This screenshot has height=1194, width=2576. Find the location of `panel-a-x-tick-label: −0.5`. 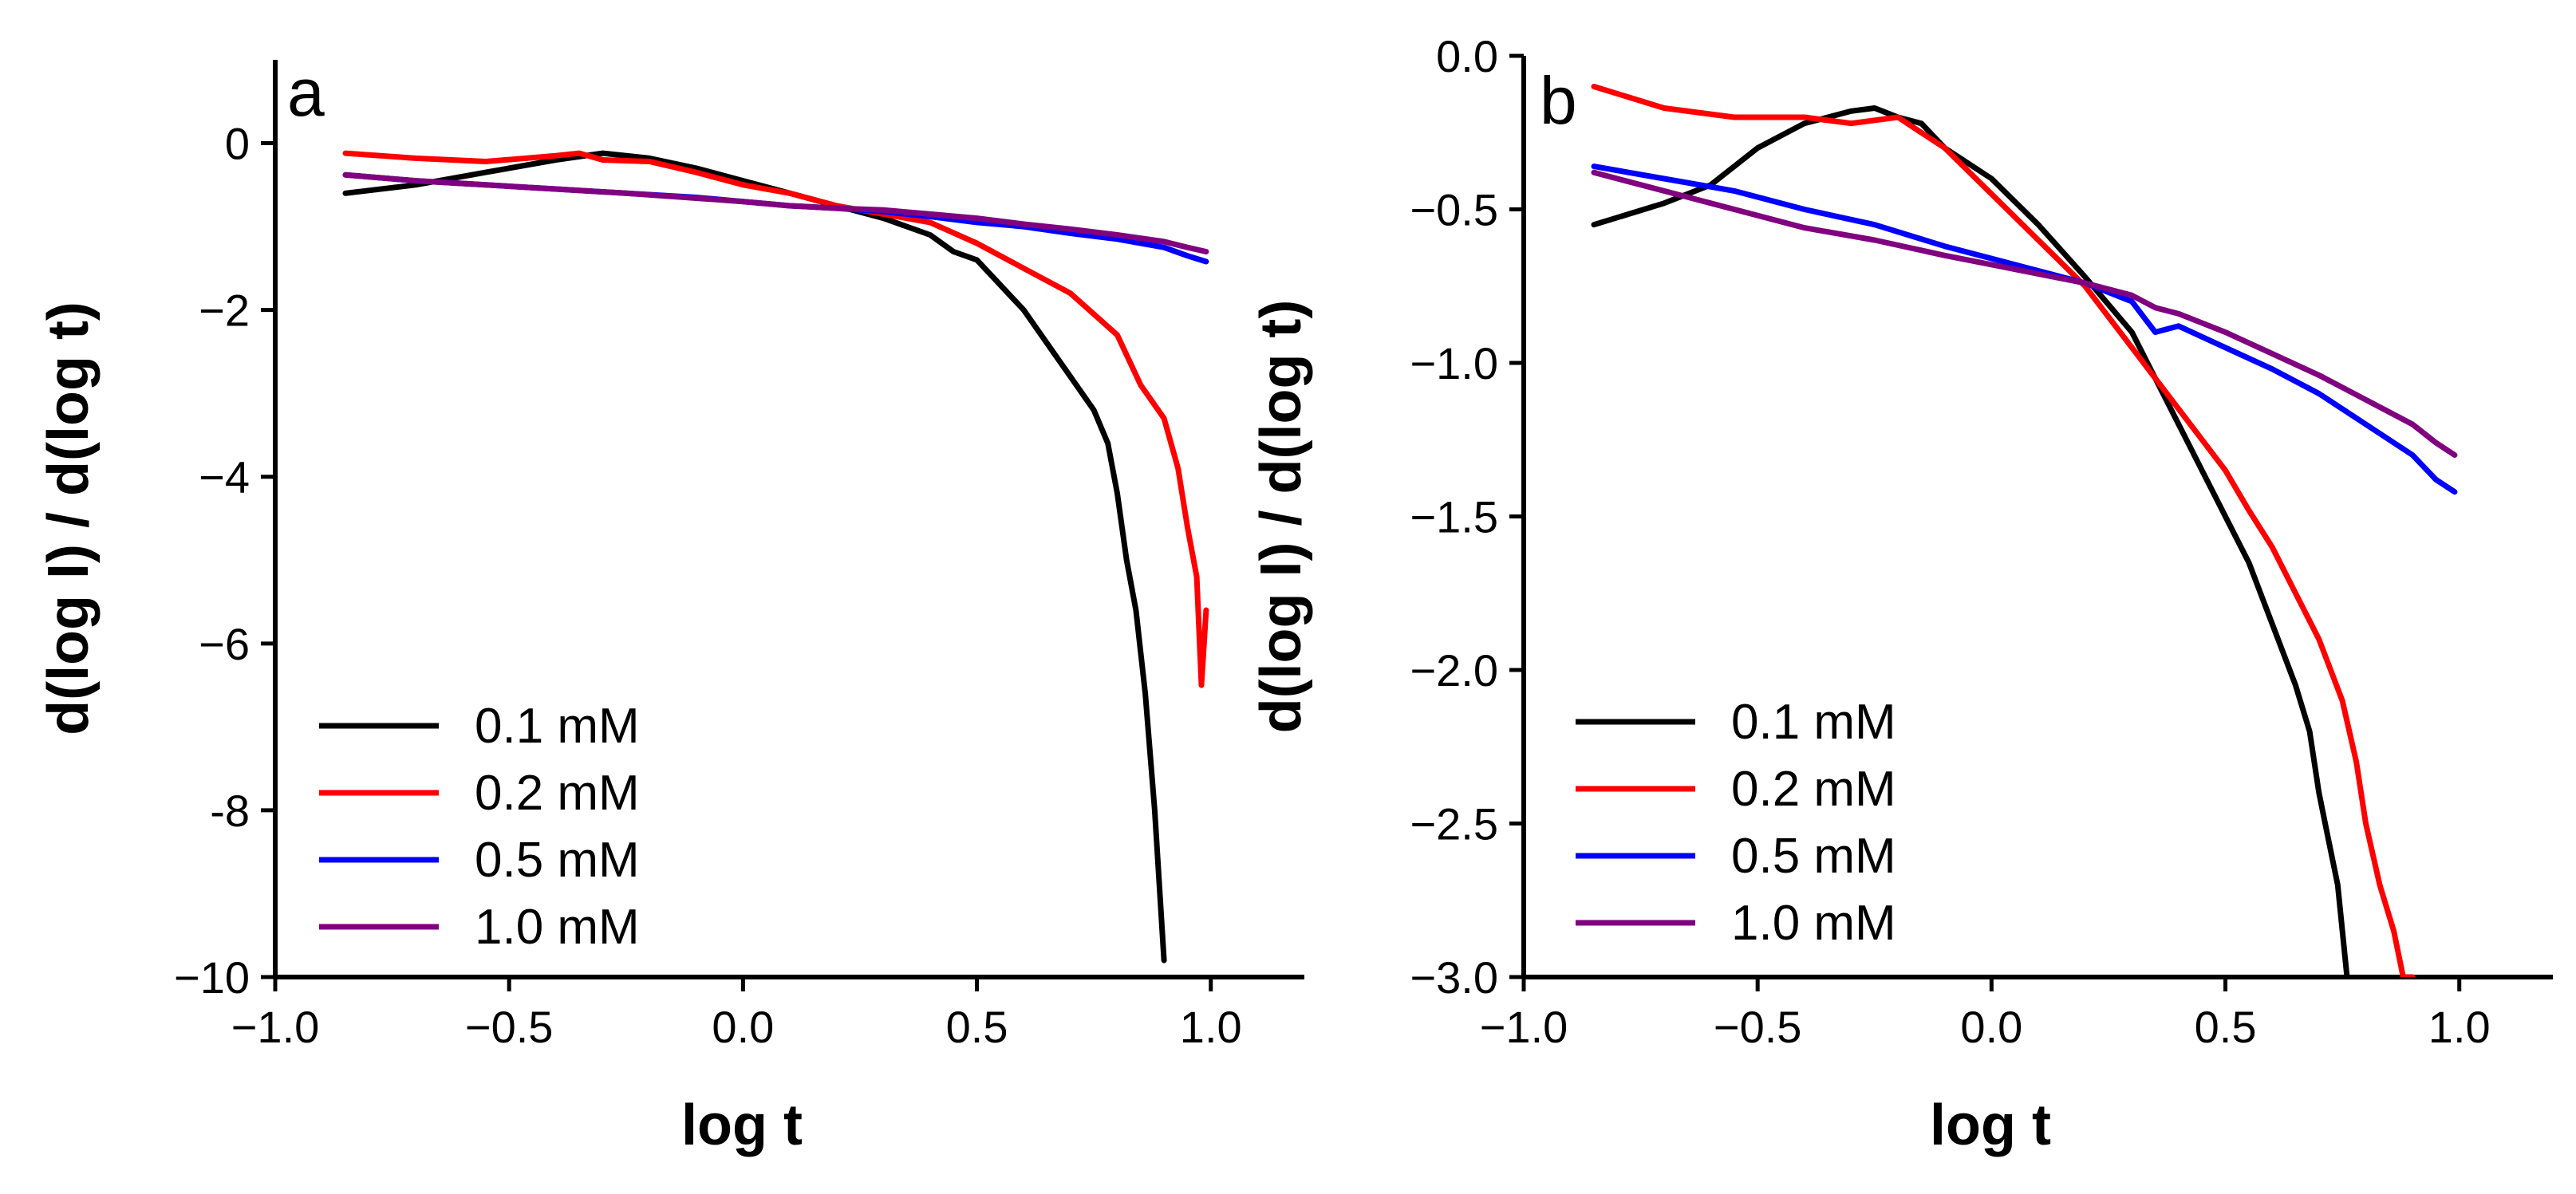

panel-a-x-tick-label: −0.5 is located at coordinates (510, 1027).